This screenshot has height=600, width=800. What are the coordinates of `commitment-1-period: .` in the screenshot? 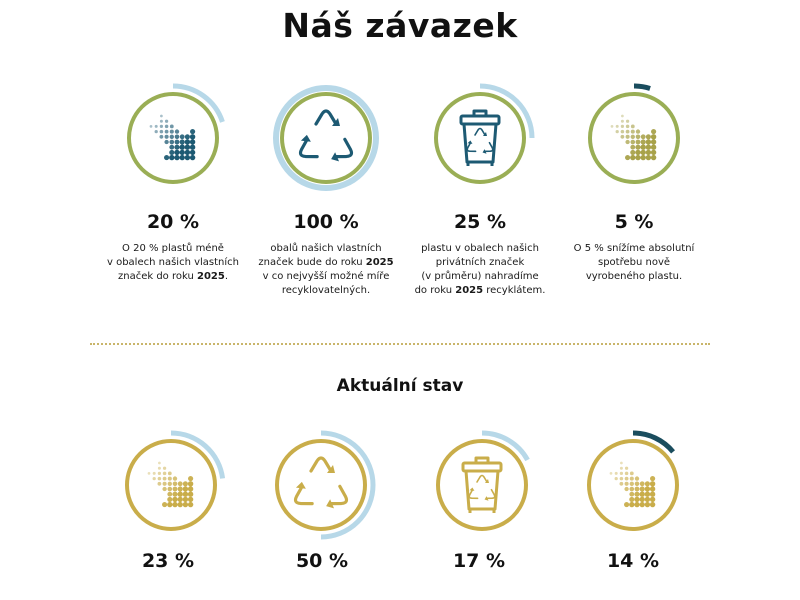 It's located at (226, 276).